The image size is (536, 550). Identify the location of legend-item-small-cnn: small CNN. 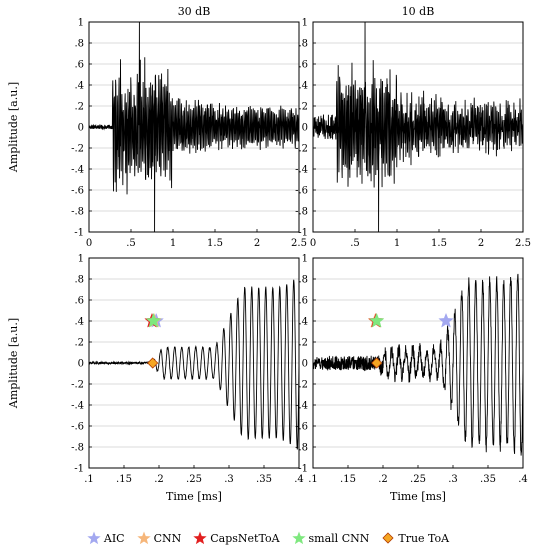
(330, 538).